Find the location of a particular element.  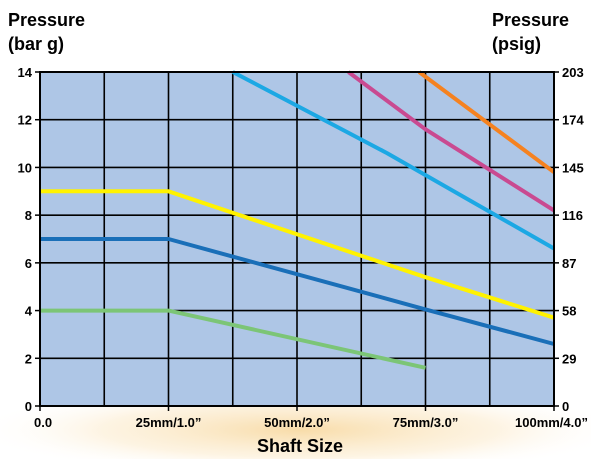

left-tick-label: 4 is located at coordinates (29, 311).